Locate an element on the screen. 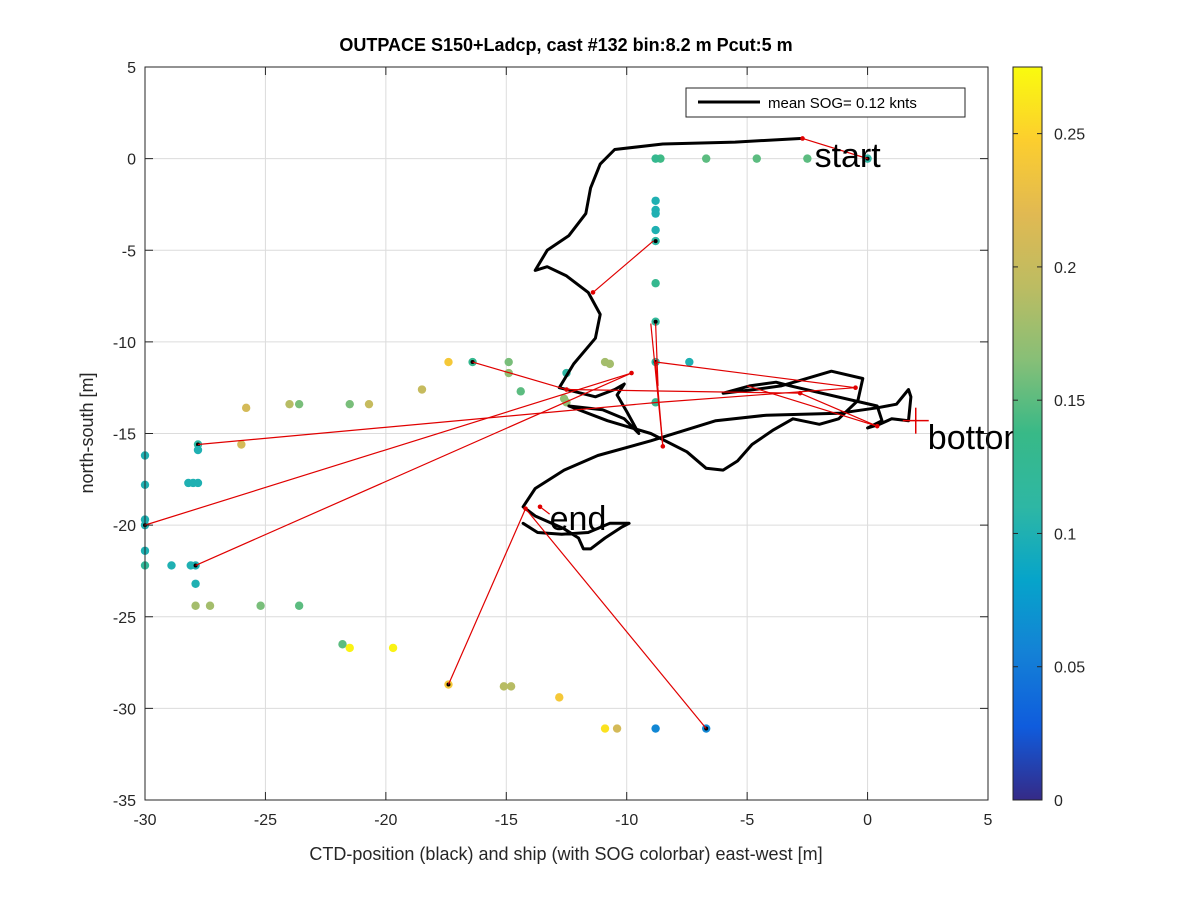  x-tick-label: 0 is located at coordinates (867, 820).